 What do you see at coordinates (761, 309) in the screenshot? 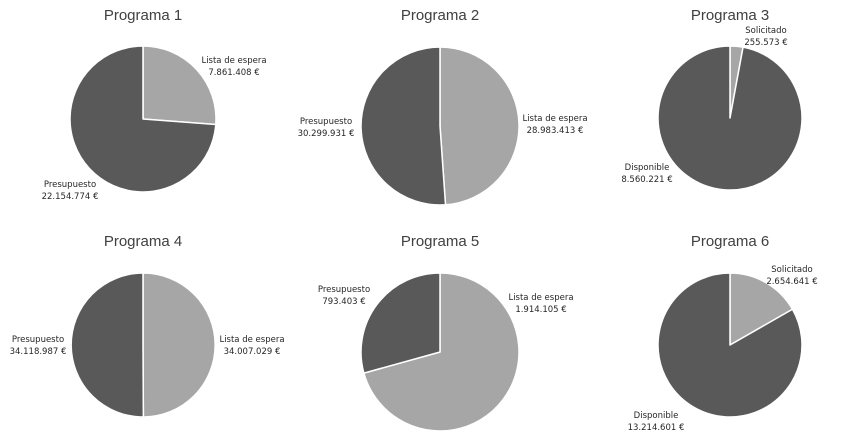
I see `pie-slice-solicitado` at bounding box center [761, 309].